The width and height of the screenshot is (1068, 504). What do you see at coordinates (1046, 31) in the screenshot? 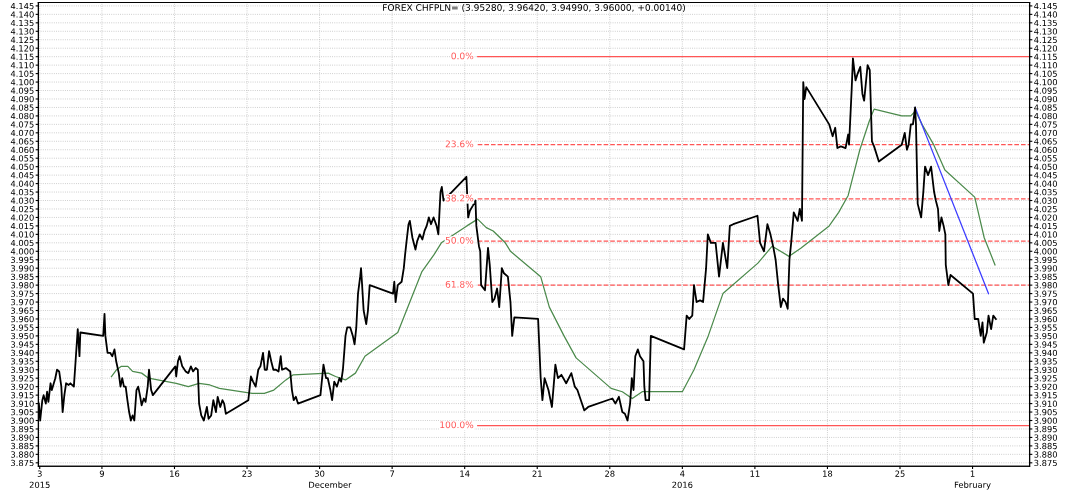
I see `y2-tick-label: 4.130` at bounding box center [1046, 31].